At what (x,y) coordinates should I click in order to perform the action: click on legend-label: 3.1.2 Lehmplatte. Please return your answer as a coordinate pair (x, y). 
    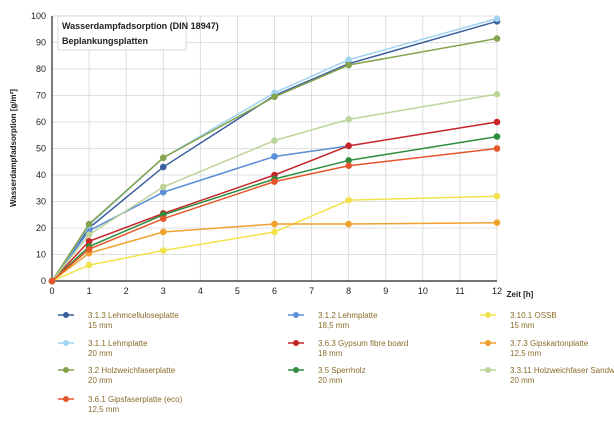
    Looking at the image, I should click on (348, 315).